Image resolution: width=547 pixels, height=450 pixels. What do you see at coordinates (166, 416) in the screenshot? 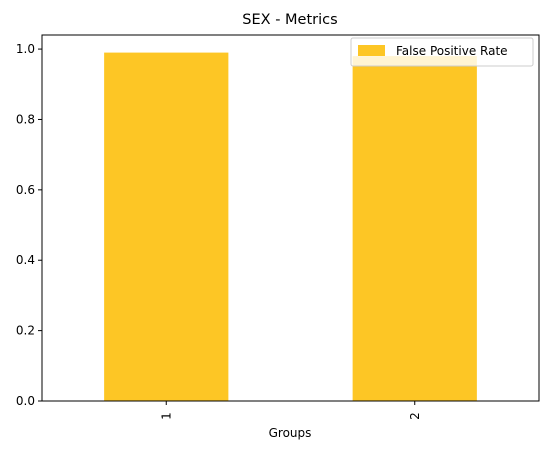
I see `x-tick-label-1: 1` at bounding box center [166, 416].